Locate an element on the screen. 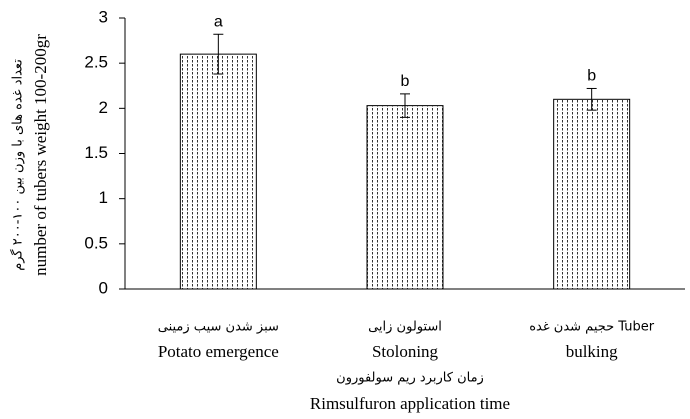 Image resolution: width=690 pixels, height=419 pixels. x-tick-label: Stoloning is located at coordinates (405, 351).